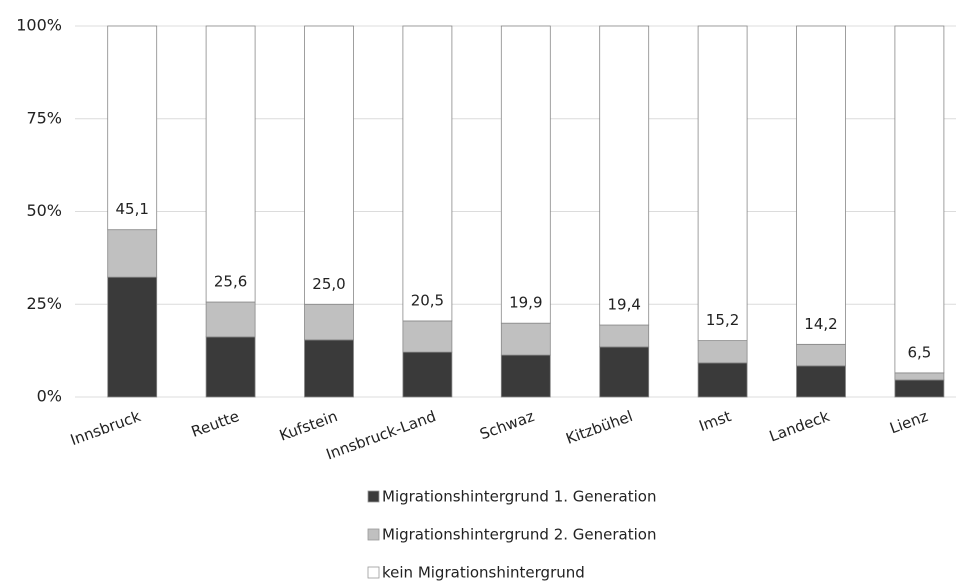 The image size is (958, 583). Describe the element at coordinates (381, 435) in the screenshot. I see `x-tick-label: Innsbruck-Land` at that location.